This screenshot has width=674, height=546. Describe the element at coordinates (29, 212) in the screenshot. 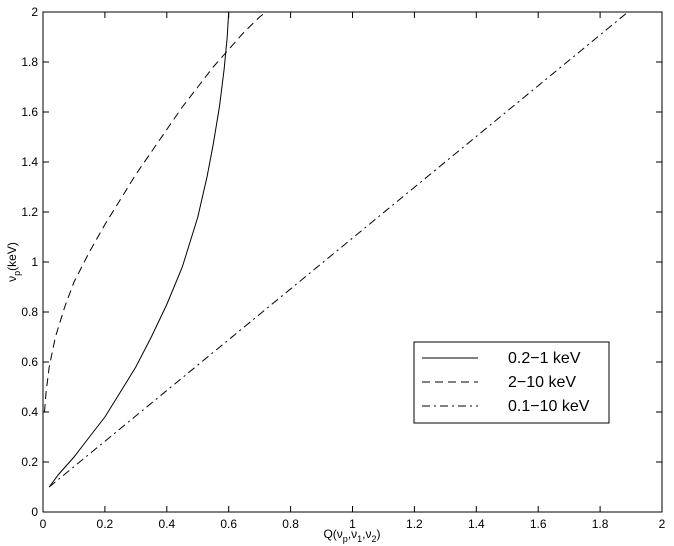

I see `y-tick-label: 1.2` at that location.